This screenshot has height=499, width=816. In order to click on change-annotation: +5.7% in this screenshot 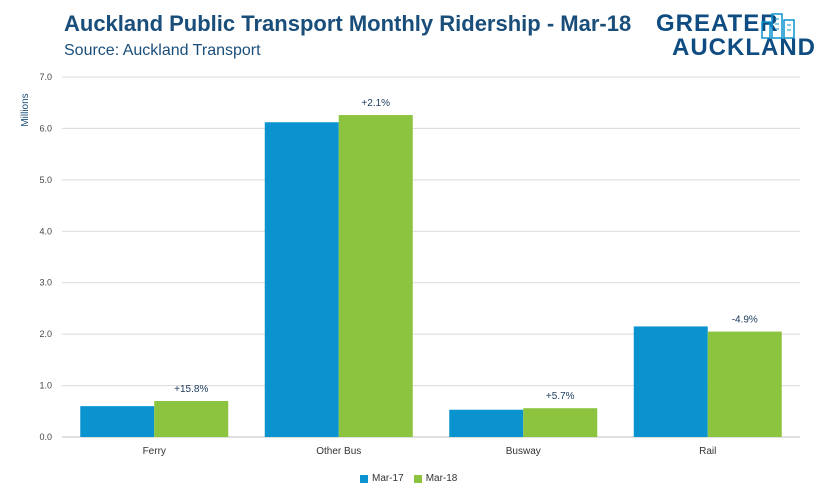, I will do `click(560, 396)`.